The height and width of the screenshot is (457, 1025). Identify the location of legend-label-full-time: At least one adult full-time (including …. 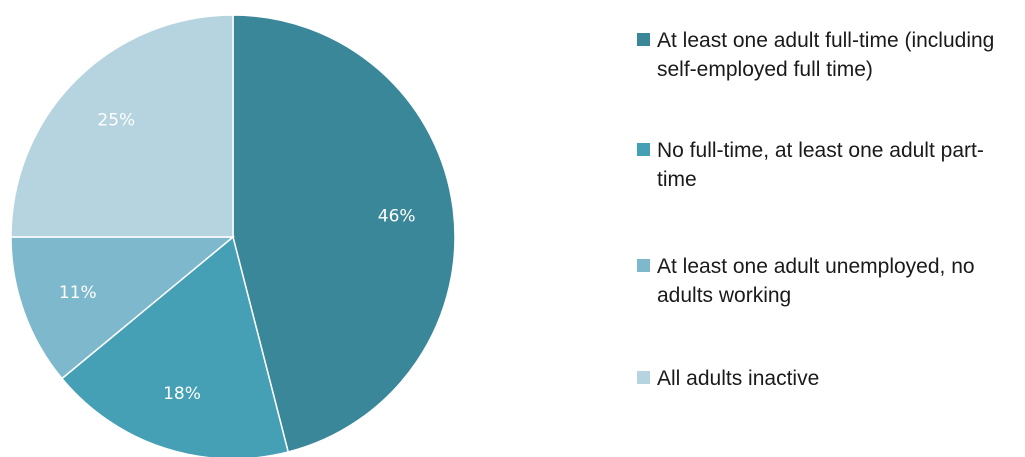
(826, 55).